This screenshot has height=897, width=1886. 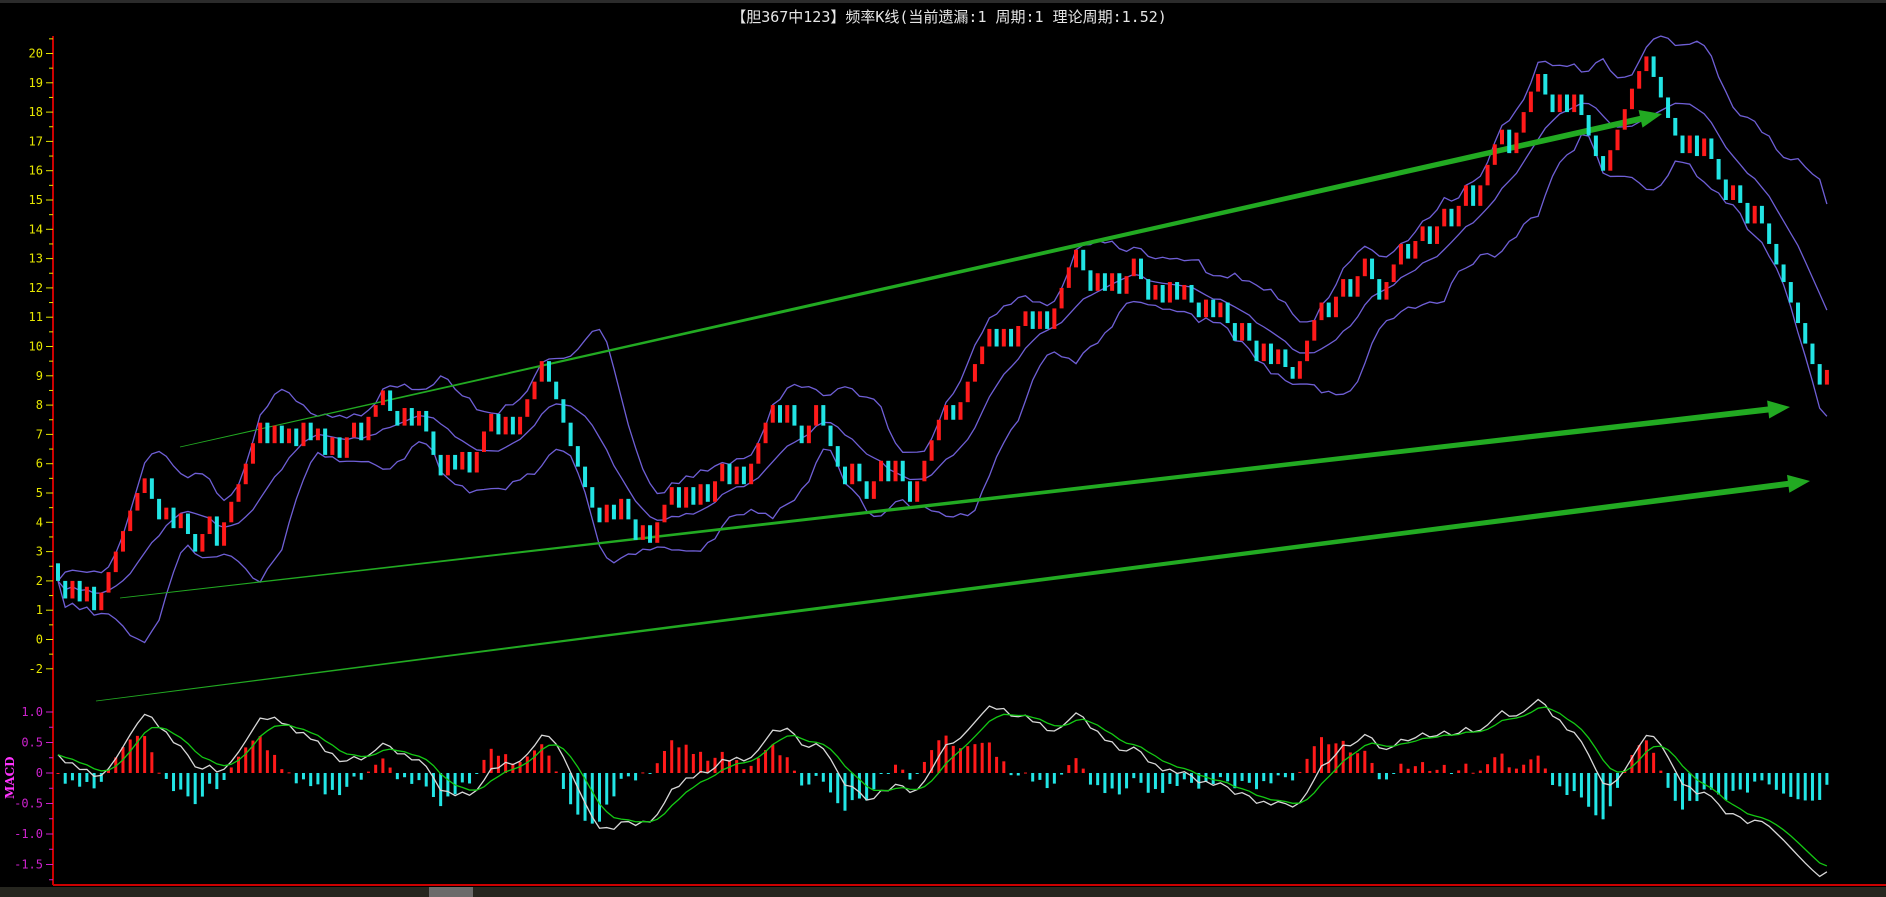 I want to click on scrollbar-thumb, so click(x=451, y=892).